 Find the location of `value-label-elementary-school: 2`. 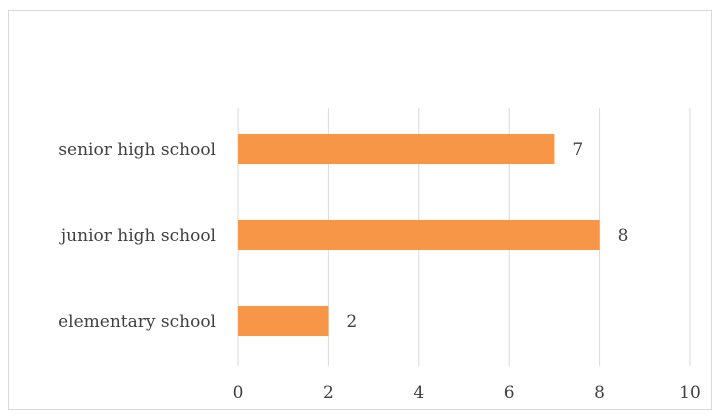

value-label-elementary-school: 2 is located at coordinates (351, 322).